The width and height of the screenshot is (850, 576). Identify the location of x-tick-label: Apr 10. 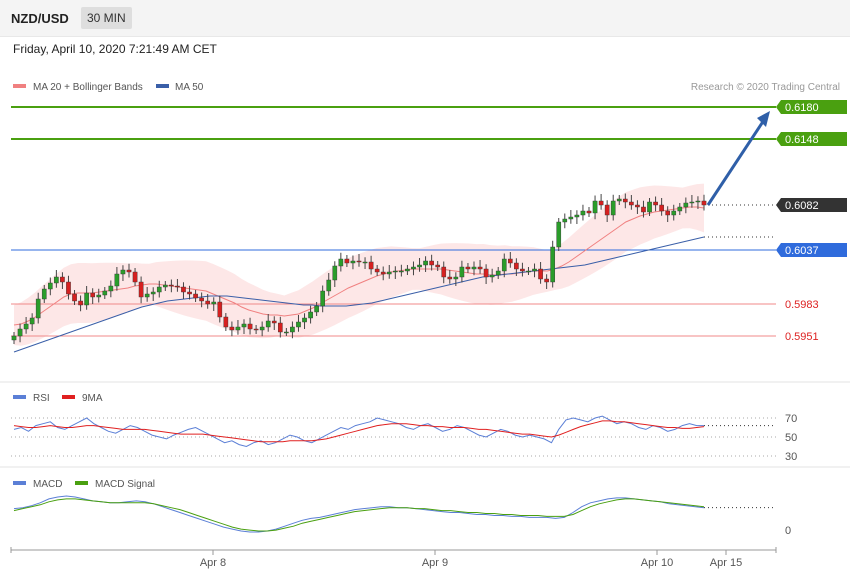
(657, 563).